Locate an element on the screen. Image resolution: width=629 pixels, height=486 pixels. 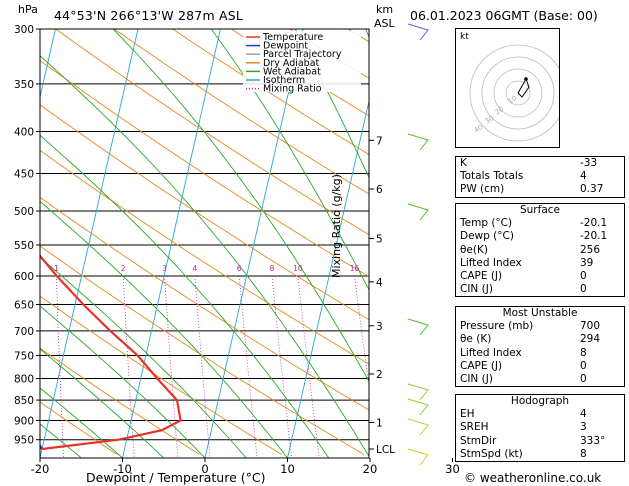
surface-label: Temp (°C) is located at coordinates (486, 223).